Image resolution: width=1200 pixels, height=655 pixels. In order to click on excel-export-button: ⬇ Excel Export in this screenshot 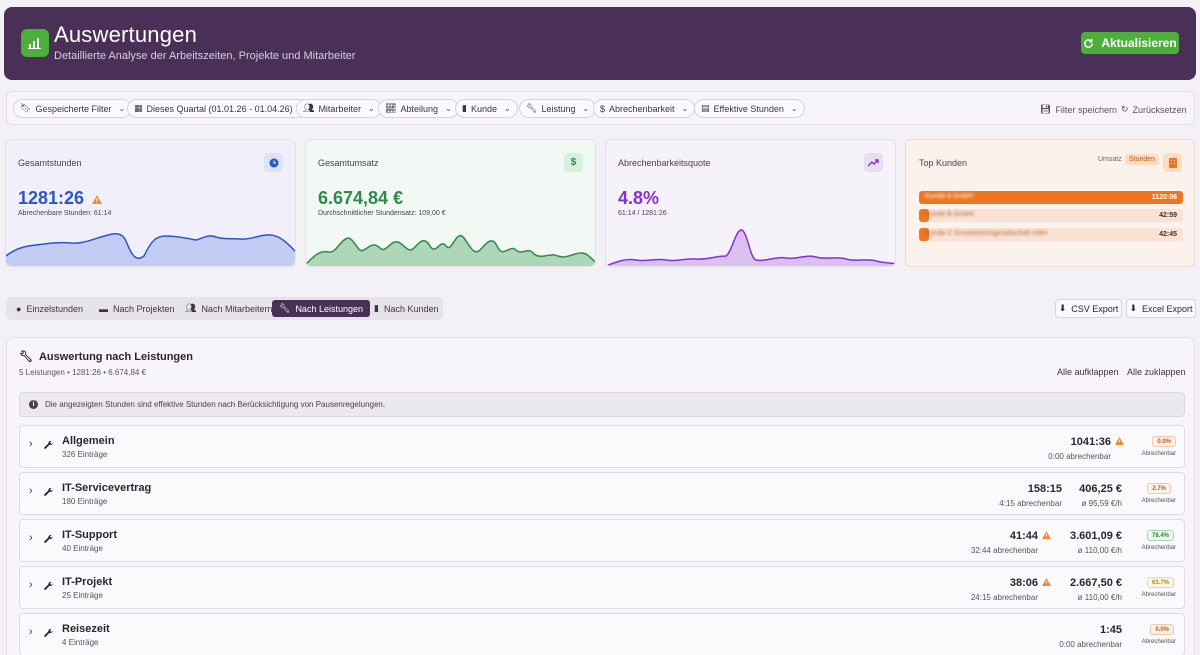, I will do `click(1161, 308)`.